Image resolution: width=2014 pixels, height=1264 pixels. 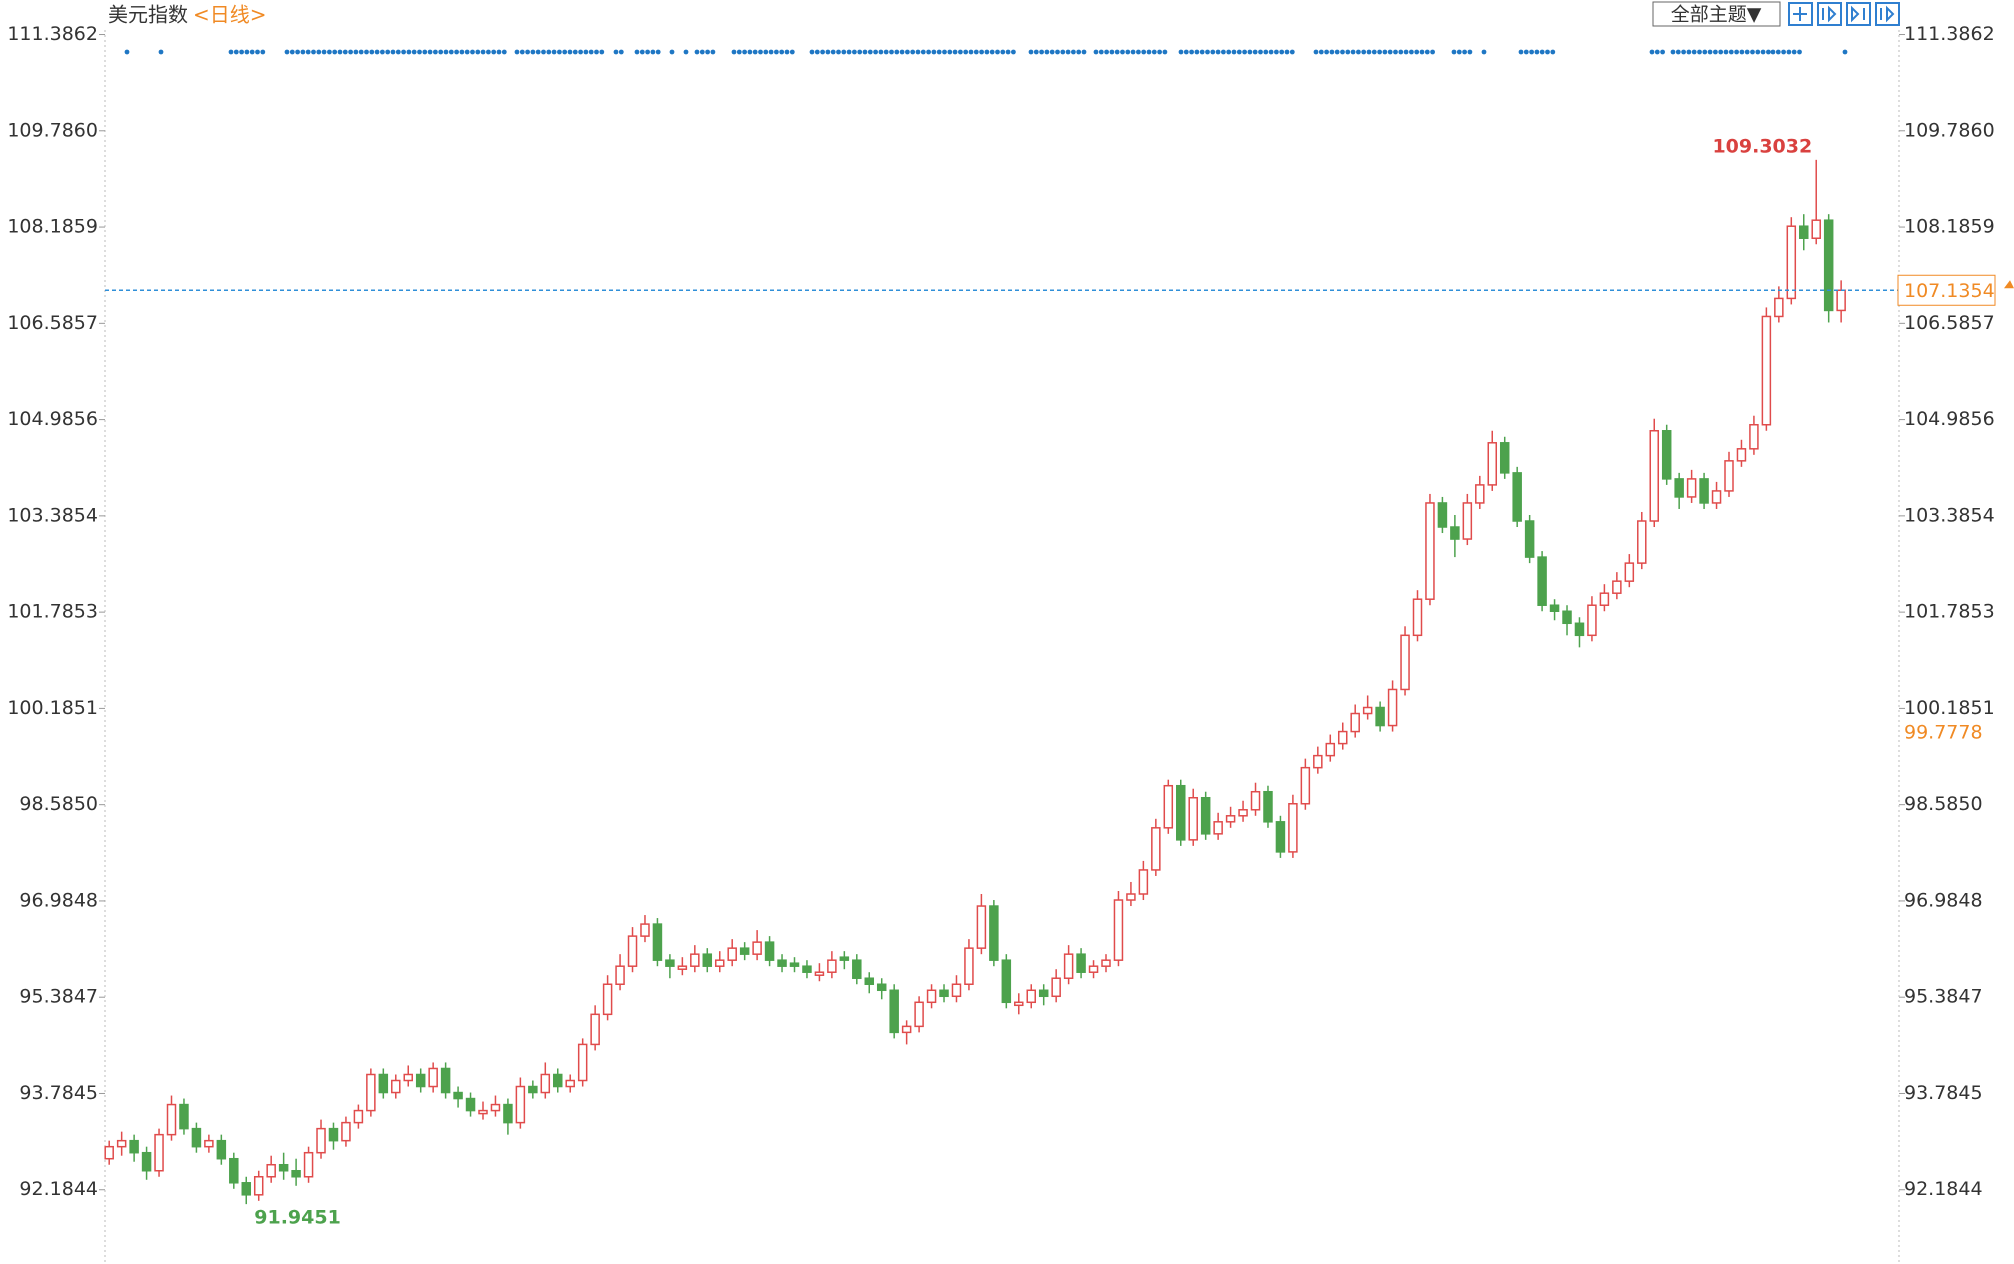 I want to click on y-tick-label-right: 101.7853, so click(x=1949, y=612).